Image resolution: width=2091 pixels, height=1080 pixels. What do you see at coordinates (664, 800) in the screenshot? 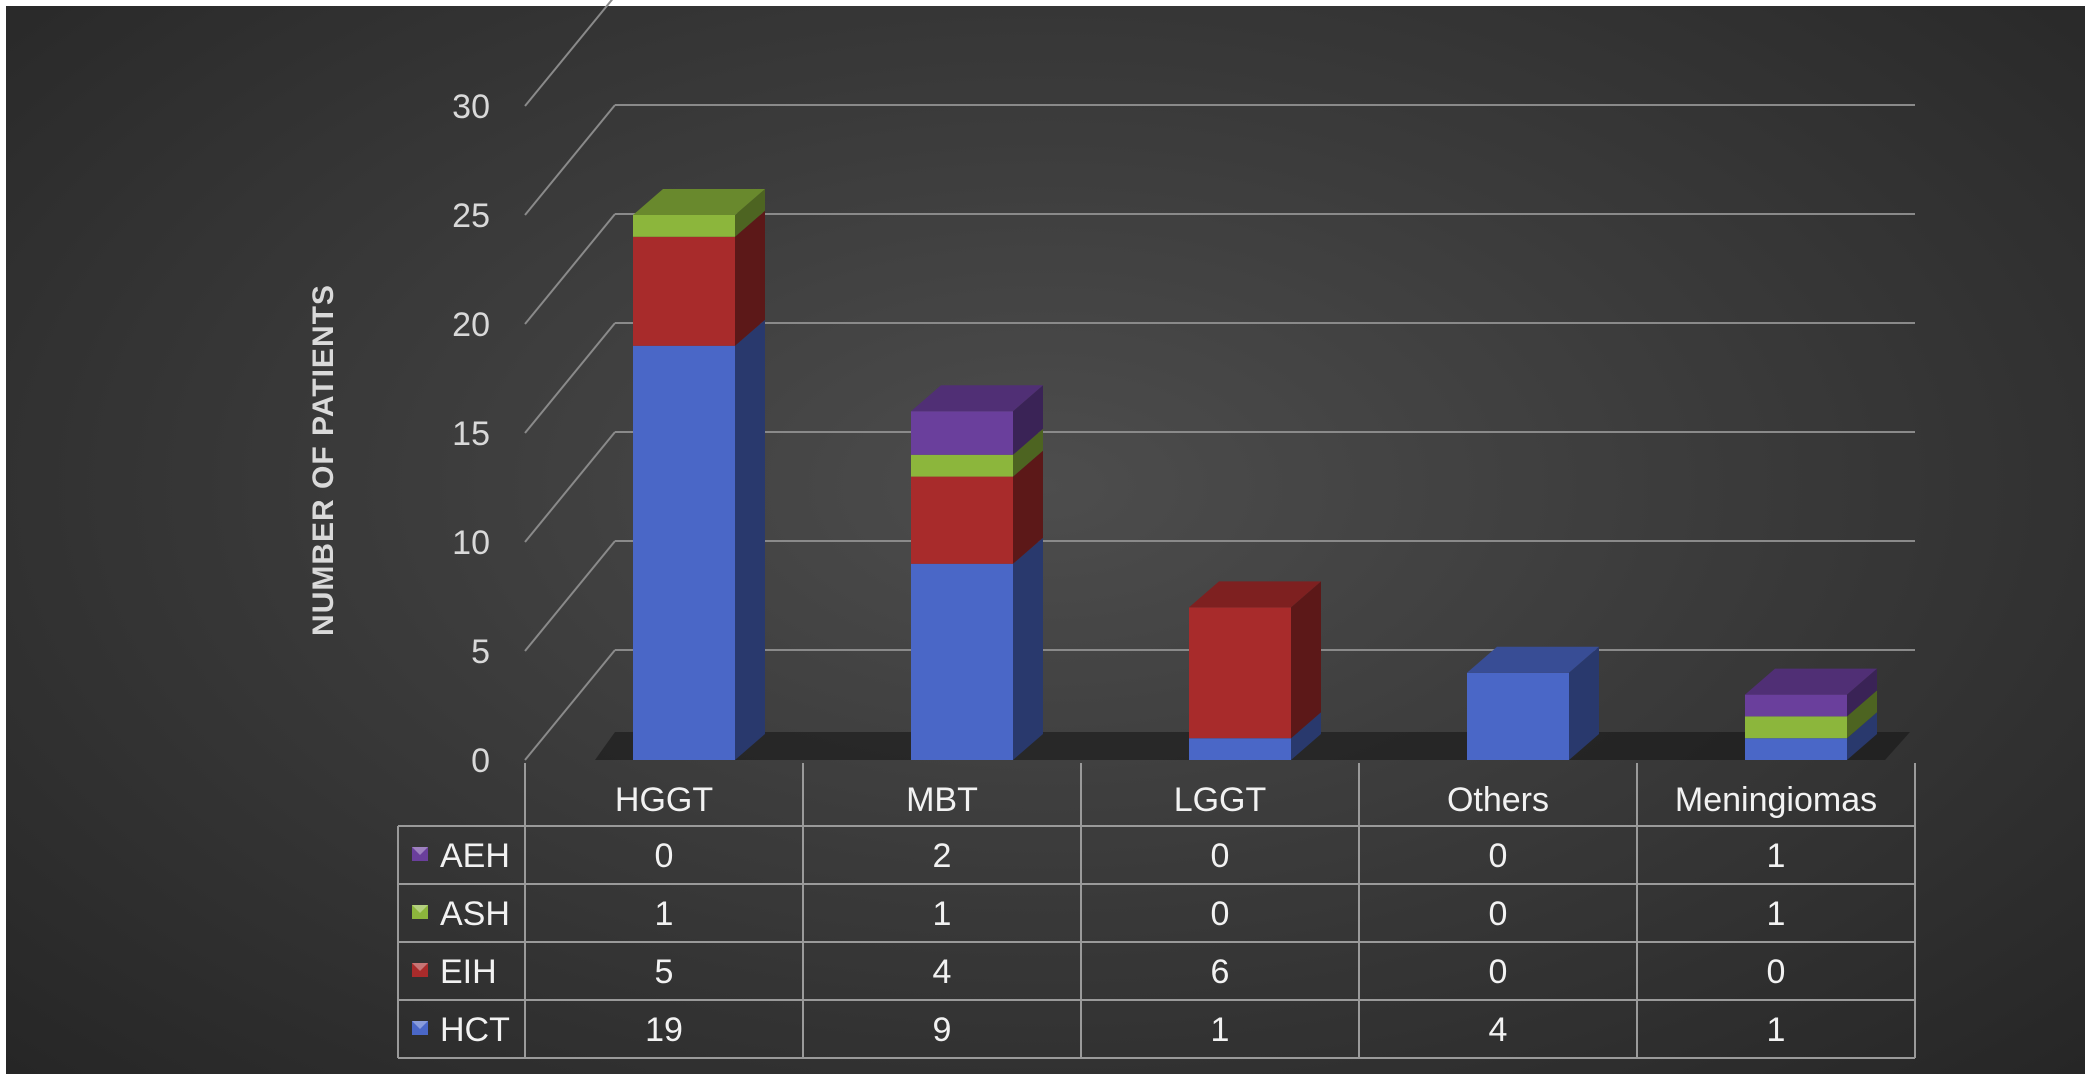
I see `category-label: HGGT` at bounding box center [664, 800].